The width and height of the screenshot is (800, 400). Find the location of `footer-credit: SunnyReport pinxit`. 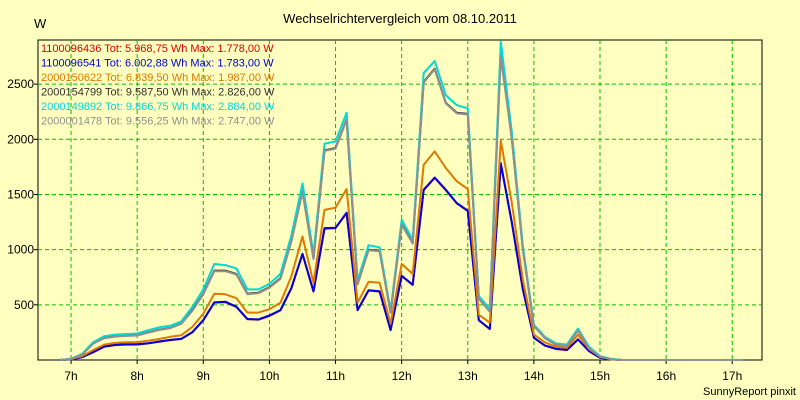

footer-credit: SunnyReport pinxit is located at coordinates (749, 392).